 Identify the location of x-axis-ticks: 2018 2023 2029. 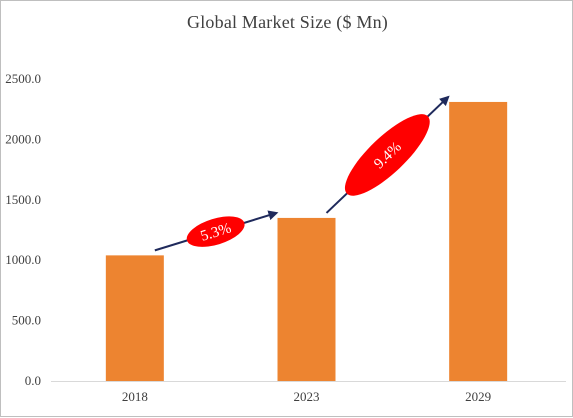
(306, 396).